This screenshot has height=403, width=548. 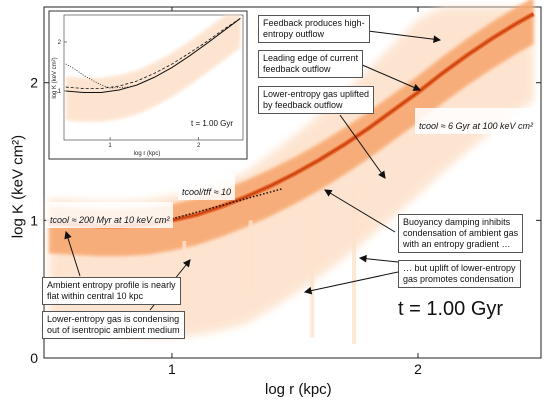 What do you see at coordinates (451, 309) in the screenshot?
I see `time-label: t = 1.00 Gyr` at bounding box center [451, 309].